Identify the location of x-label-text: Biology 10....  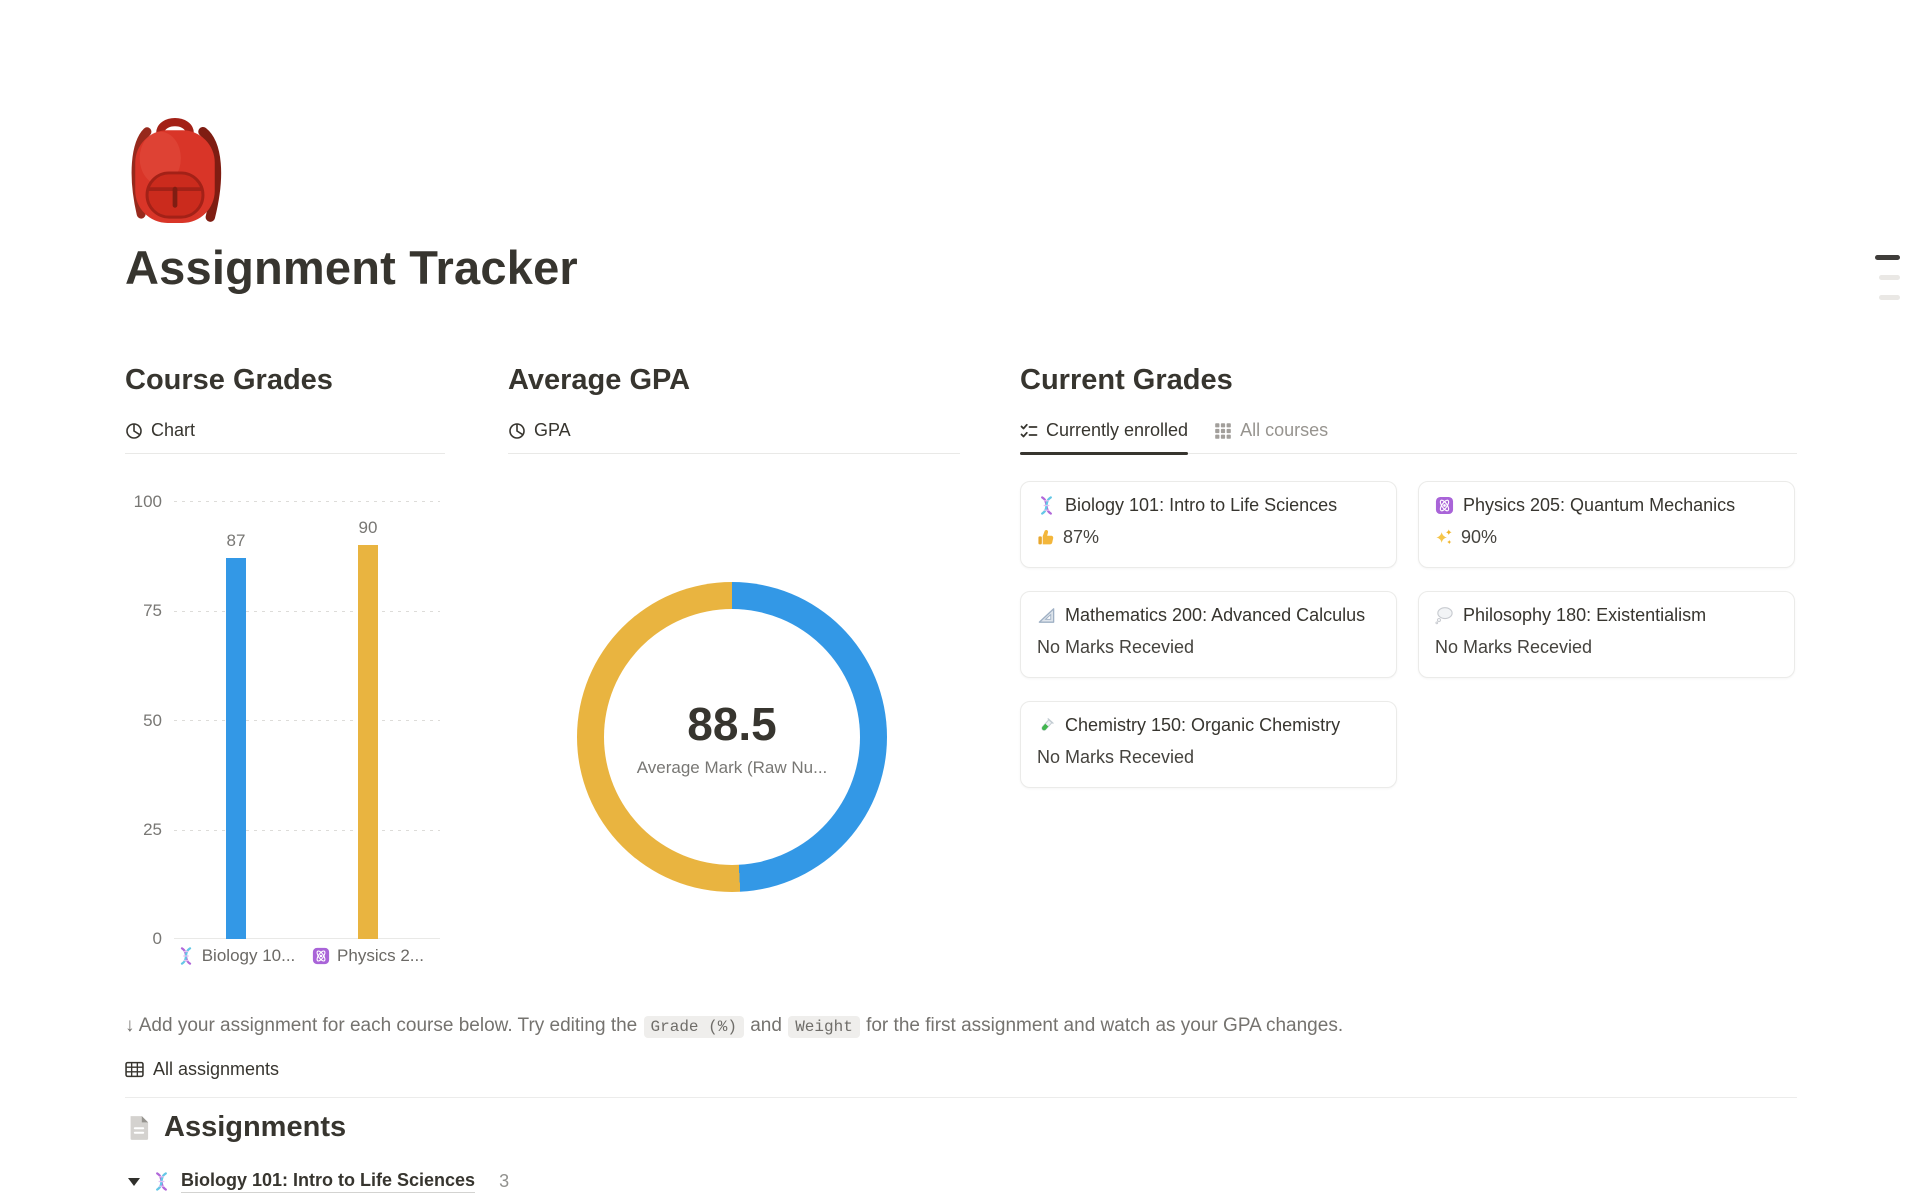
(248, 955).